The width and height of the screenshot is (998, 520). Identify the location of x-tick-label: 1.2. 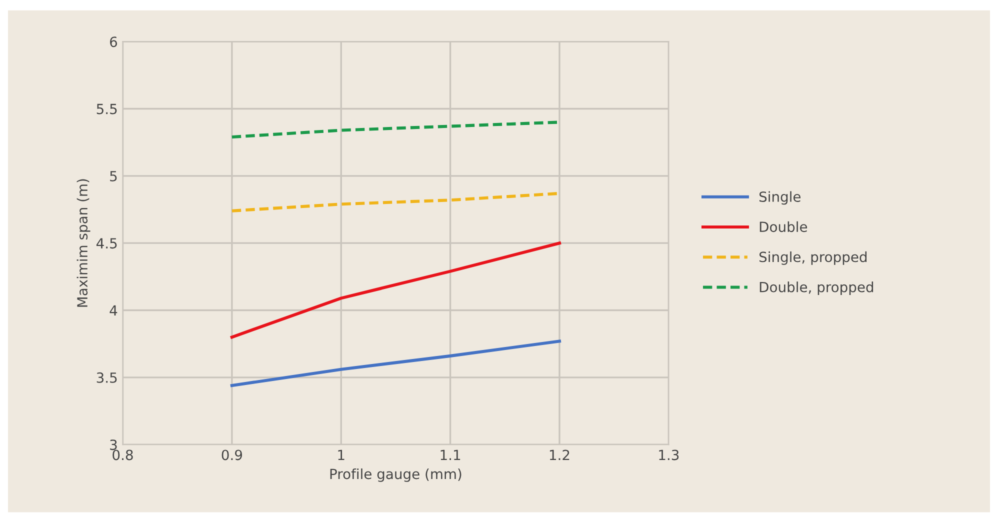
(560, 455).